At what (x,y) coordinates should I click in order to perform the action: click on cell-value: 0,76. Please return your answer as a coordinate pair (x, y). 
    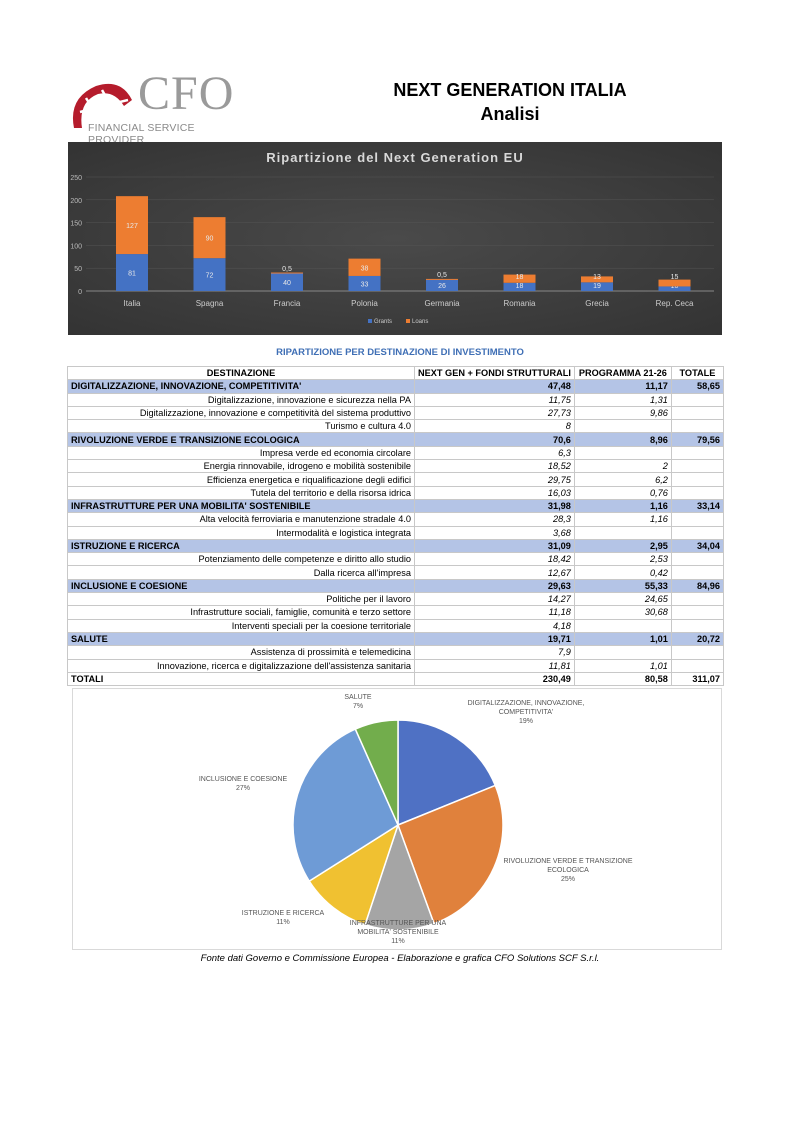
    Looking at the image, I should click on (622, 492).